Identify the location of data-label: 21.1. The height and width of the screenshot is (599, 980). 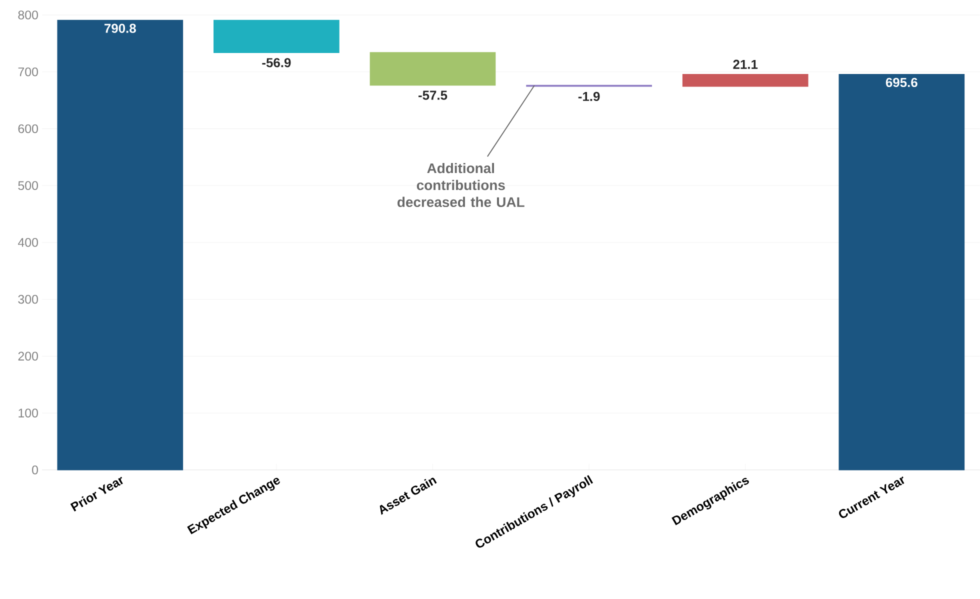
(745, 64).